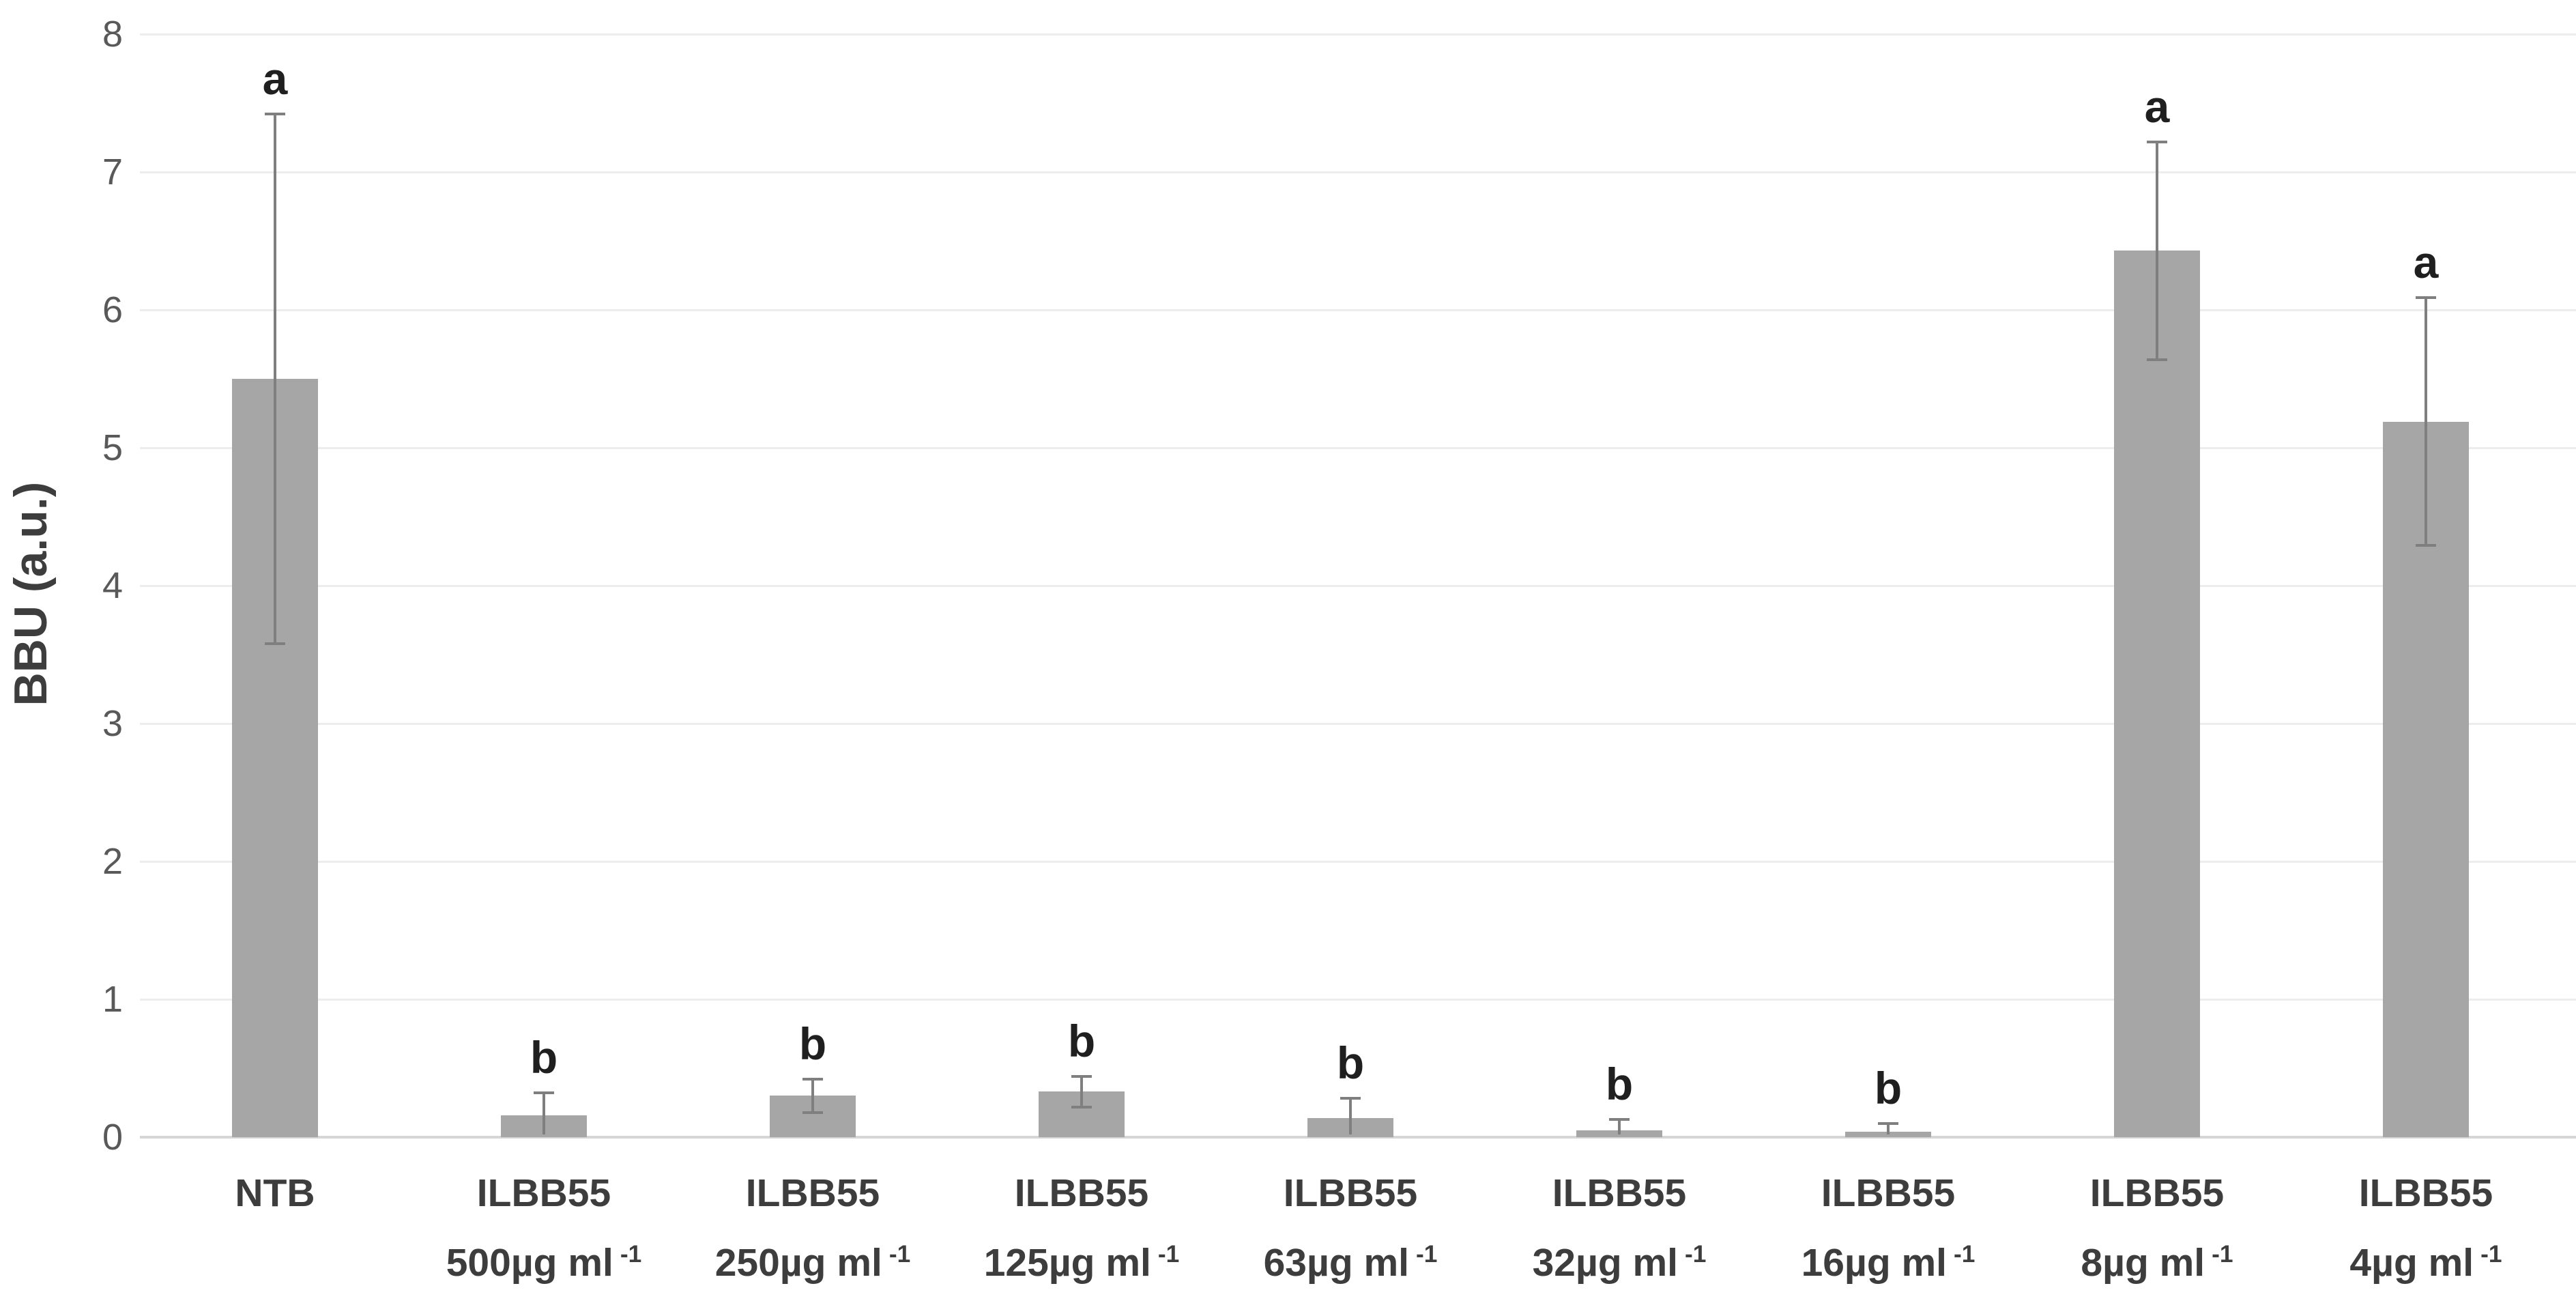 The width and height of the screenshot is (2576, 1301). I want to click on y-tick-label: 7, so click(112, 172).